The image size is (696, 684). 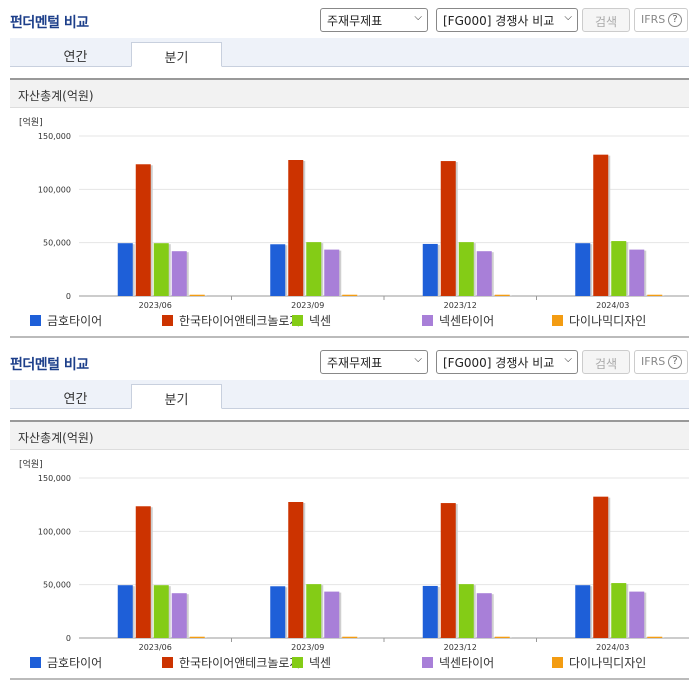 I want to click on chart-legend: 금호타이어 한국타이어앤테크놀로지 넥센 넥센타이어 다이나믹디자인, so click(x=360, y=321).